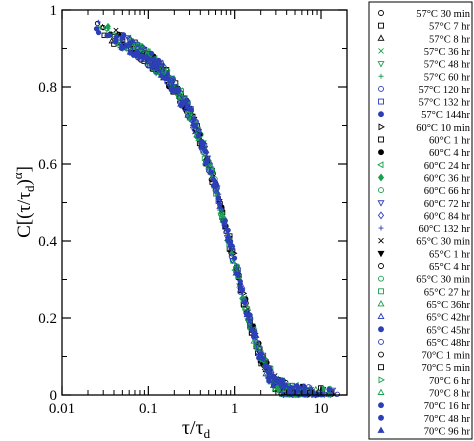 This screenshot has height=441, width=474. Describe the element at coordinates (447, 52) in the screenshot. I see `legend-label: 57°C 36 hr` at that location.